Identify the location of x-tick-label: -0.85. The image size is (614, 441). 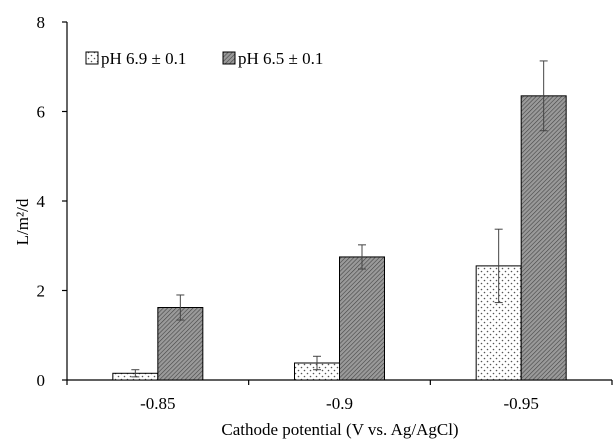
(157, 403).